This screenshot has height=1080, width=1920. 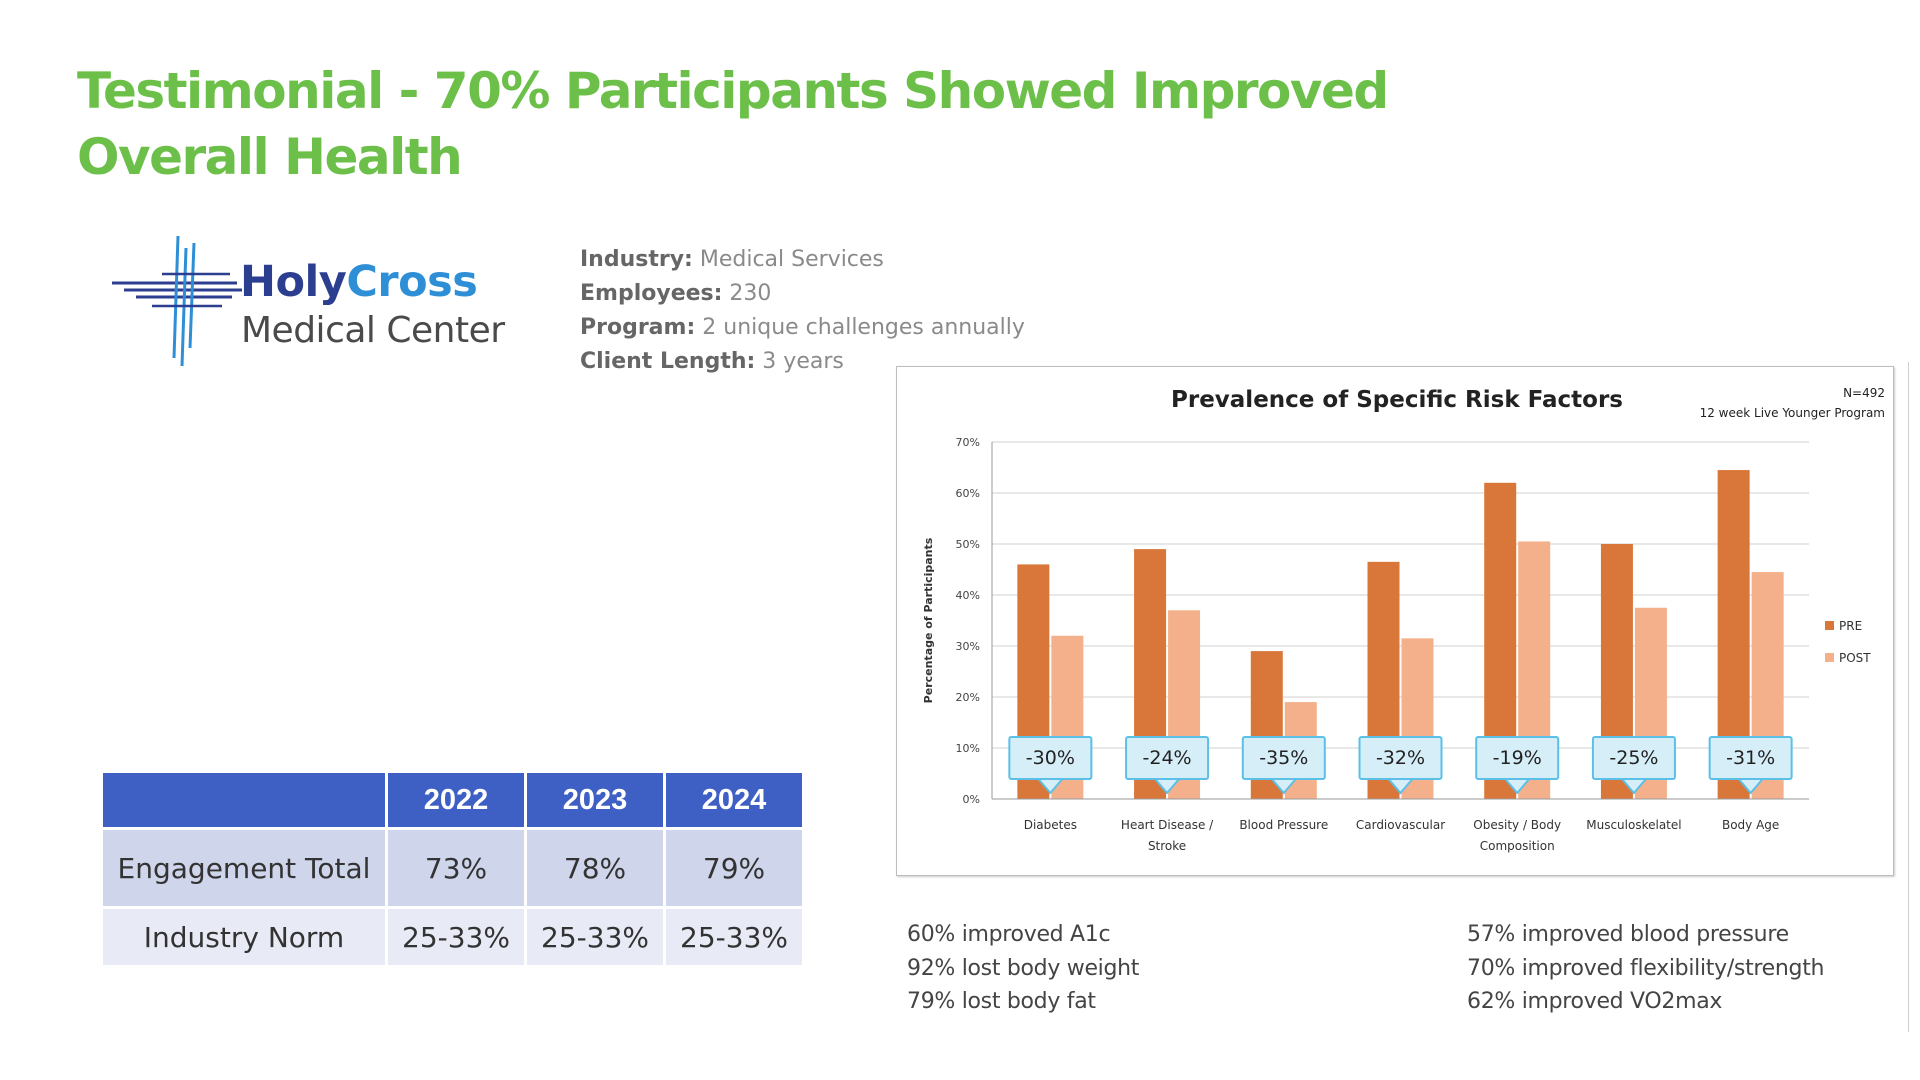 What do you see at coordinates (1283, 825) in the screenshot?
I see `x-tick-label: Blood Pressure` at bounding box center [1283, 825].